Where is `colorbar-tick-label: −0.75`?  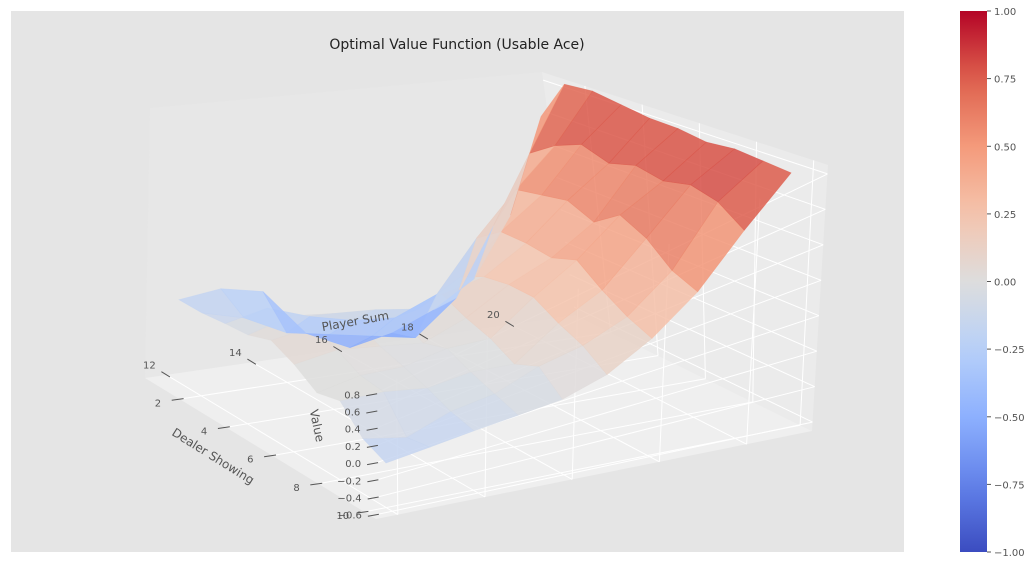
colorbar-tick-label: −0.75 is located at coordinates (1009, 485).